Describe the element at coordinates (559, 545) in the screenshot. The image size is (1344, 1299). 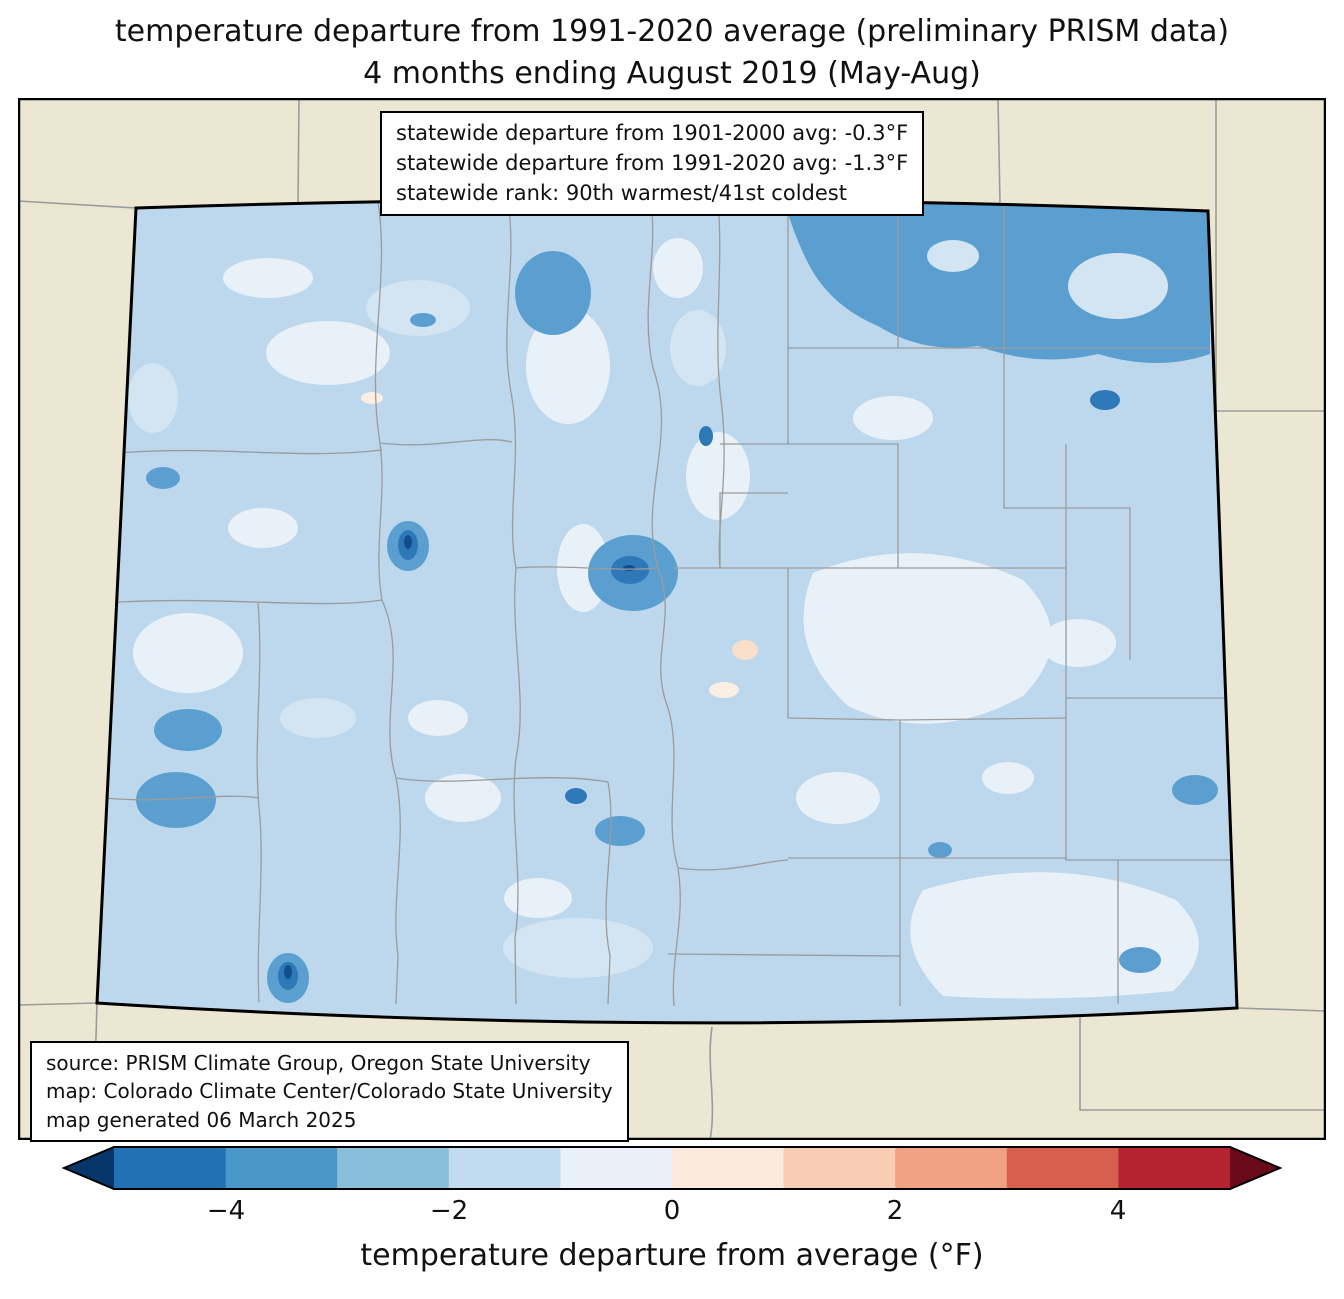
I see `warm-anomaly-spots` at that location.